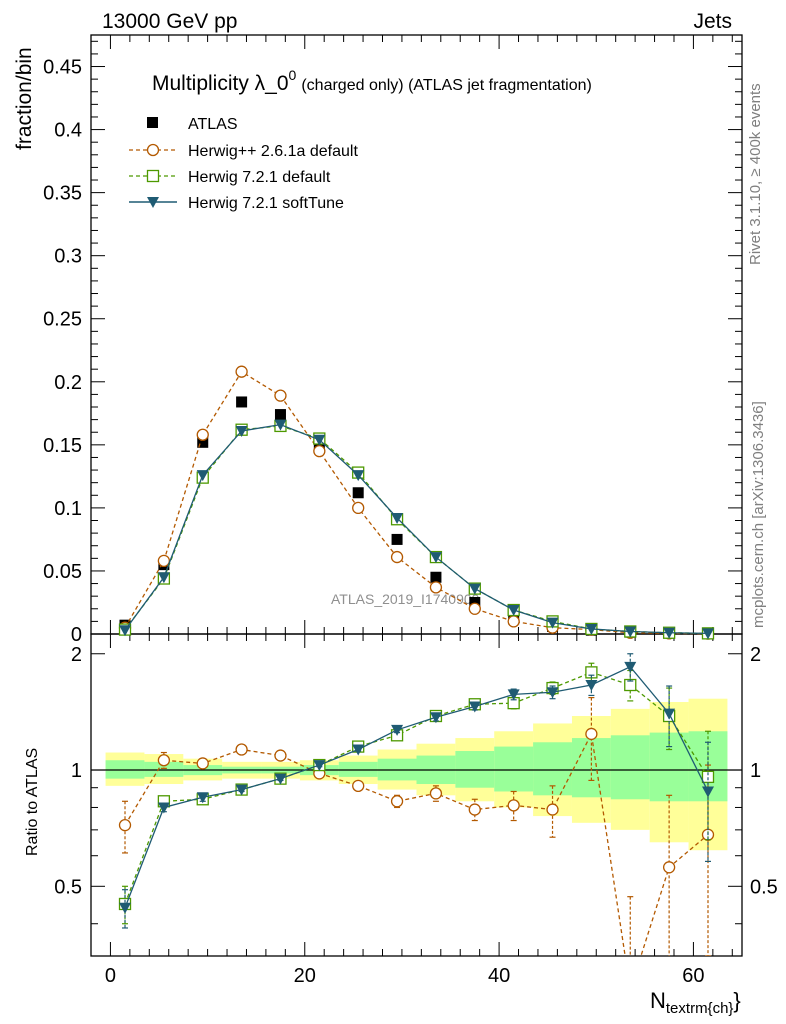 The image size is (786, 1024). Describe the element at coordinates (62, 194) in the screenshot. I see `top-y-tick-label: 0.35` at that location.